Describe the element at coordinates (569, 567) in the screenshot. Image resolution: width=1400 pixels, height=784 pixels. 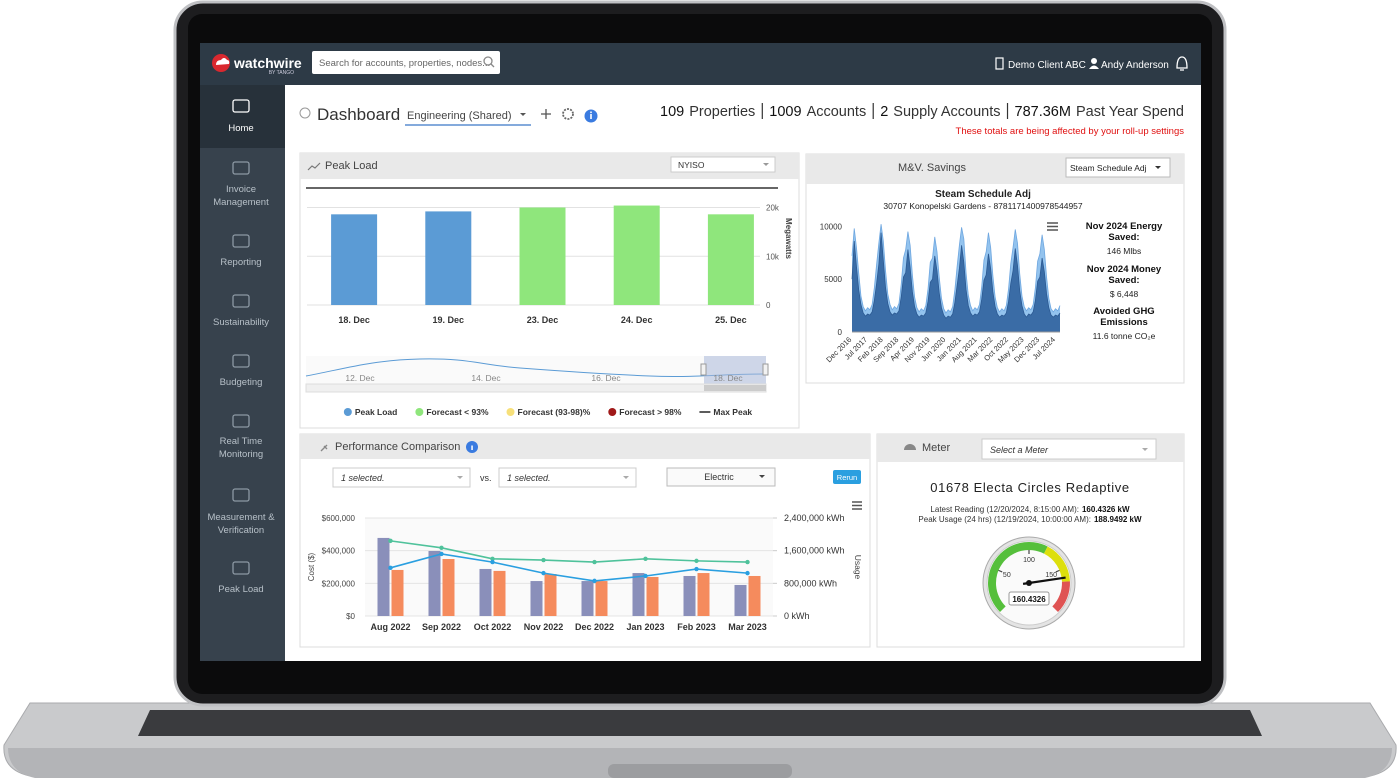
I see `line-series` at that location.